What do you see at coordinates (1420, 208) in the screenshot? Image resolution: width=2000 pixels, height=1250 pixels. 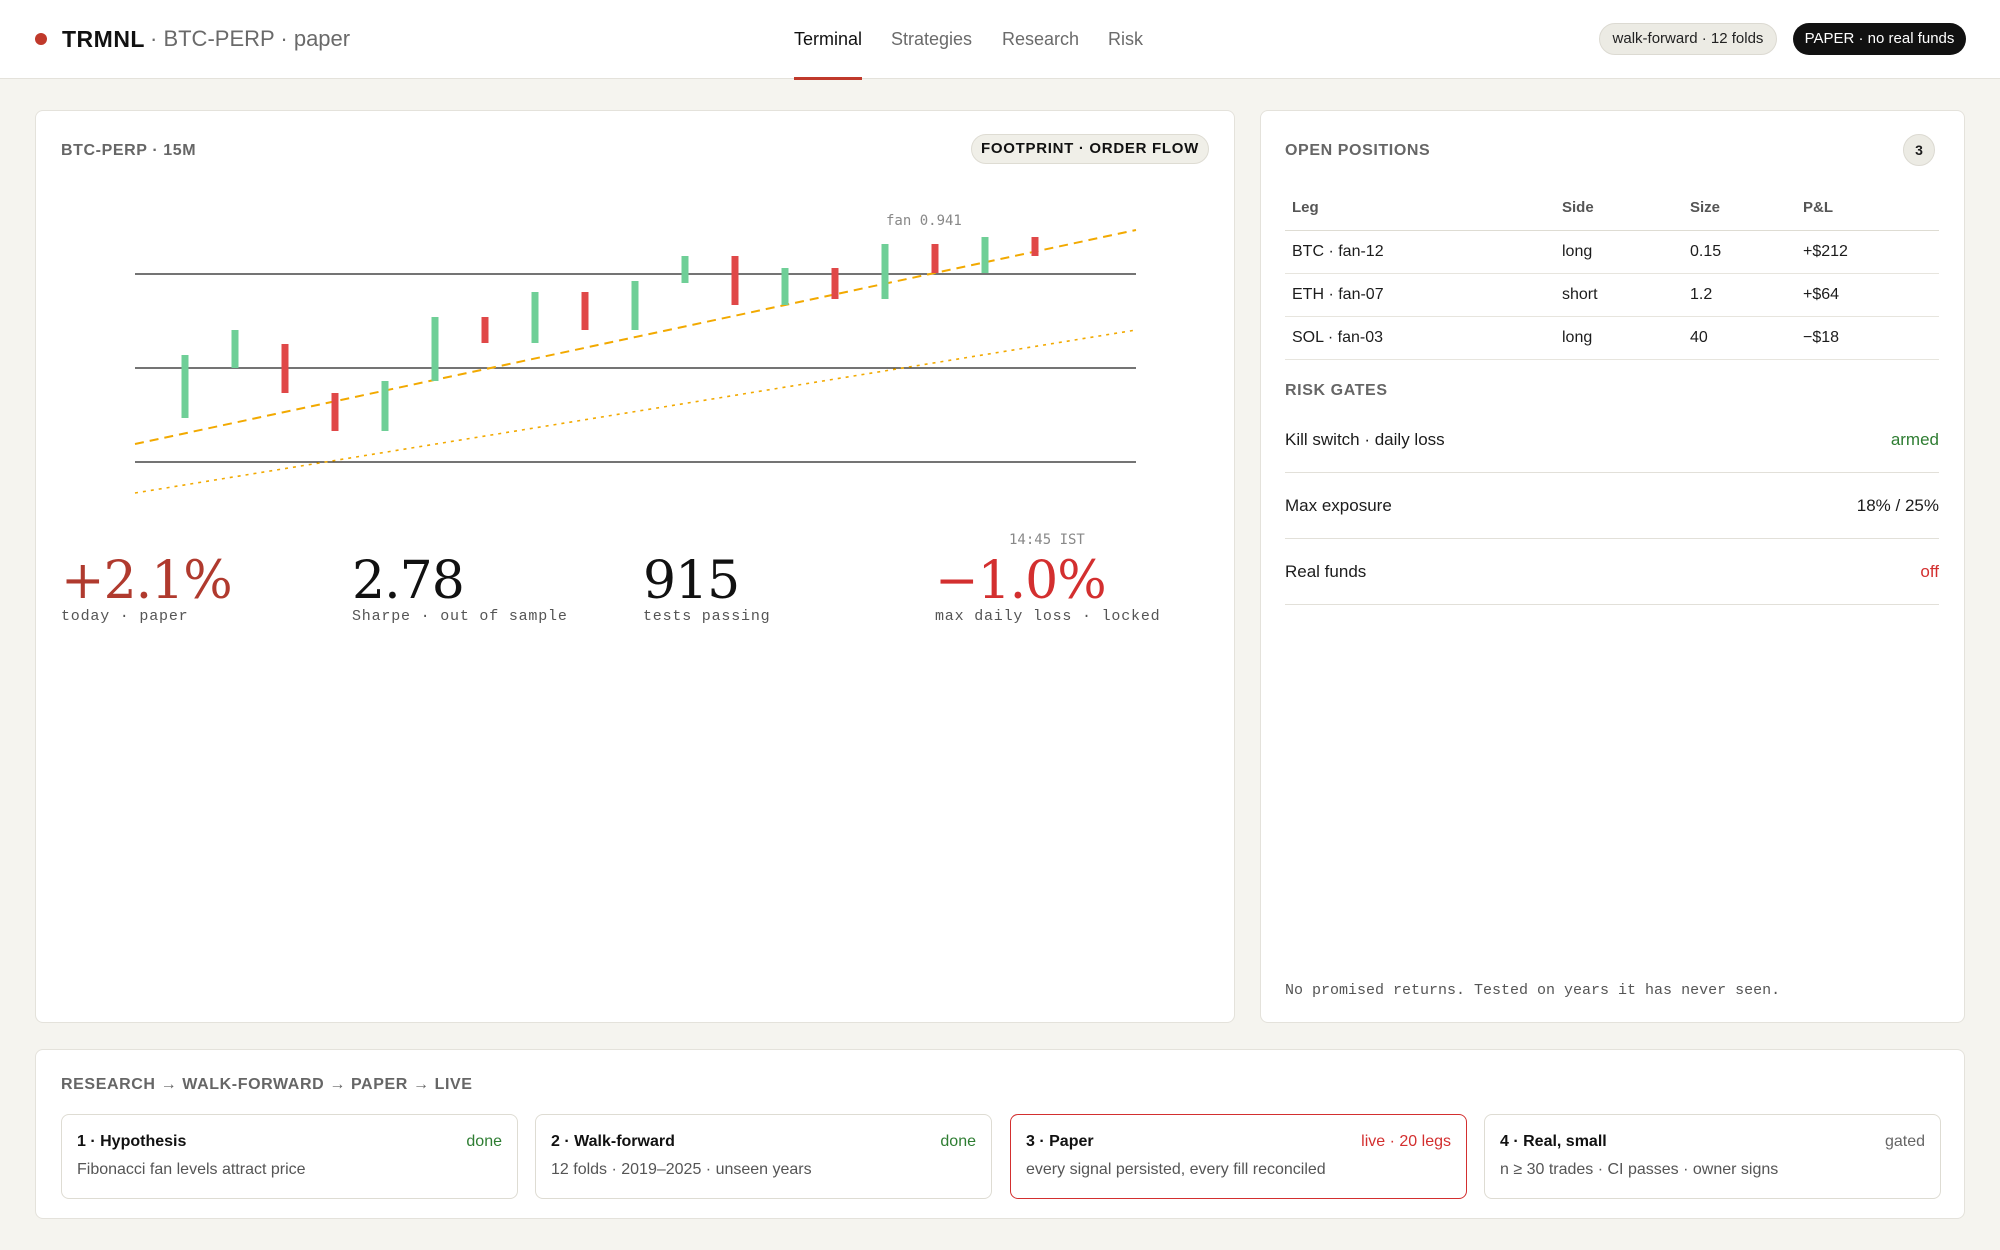 I see `column-header-leg: Leg` at bounding box center [1420, 208].